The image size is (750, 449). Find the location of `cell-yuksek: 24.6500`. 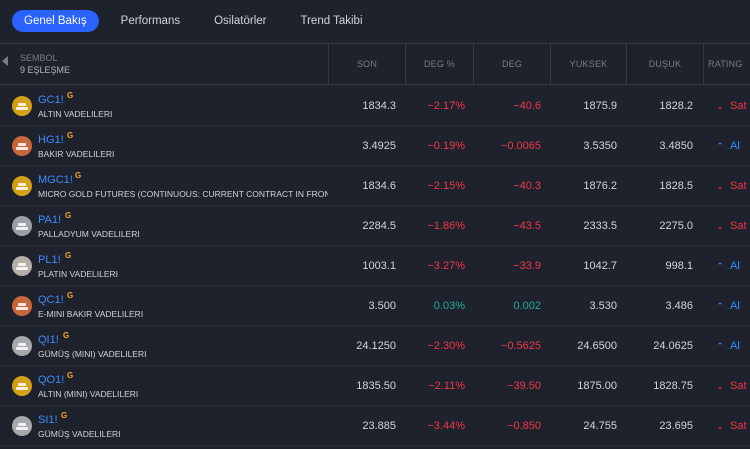

cell-yuksek: 24.6500 is located at coordinates (597, 346).